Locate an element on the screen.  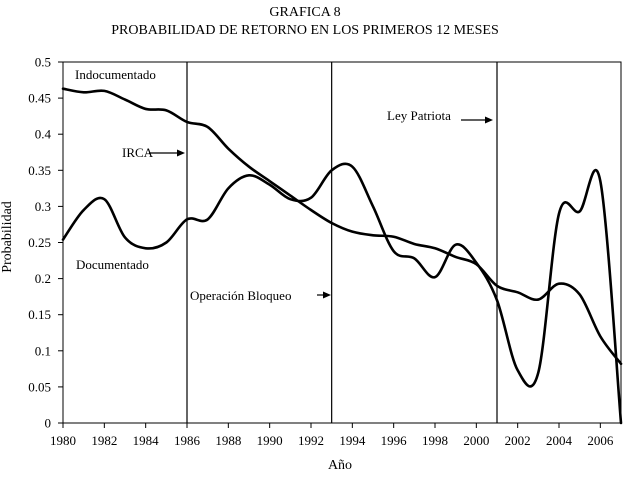
x-tick-label: 1990 is located at coordinates (270, 440).